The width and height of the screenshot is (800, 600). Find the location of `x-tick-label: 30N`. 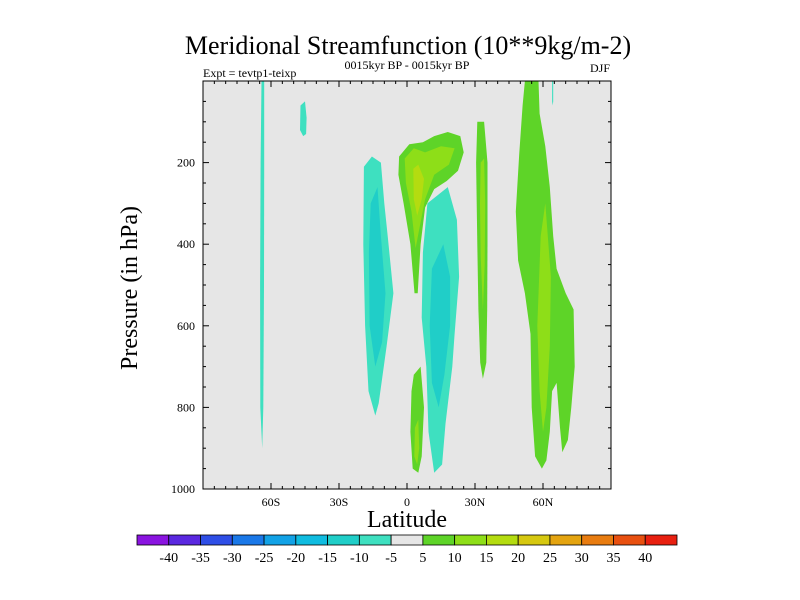

x-tick-label: 30N is located at coordinates (475, 502).